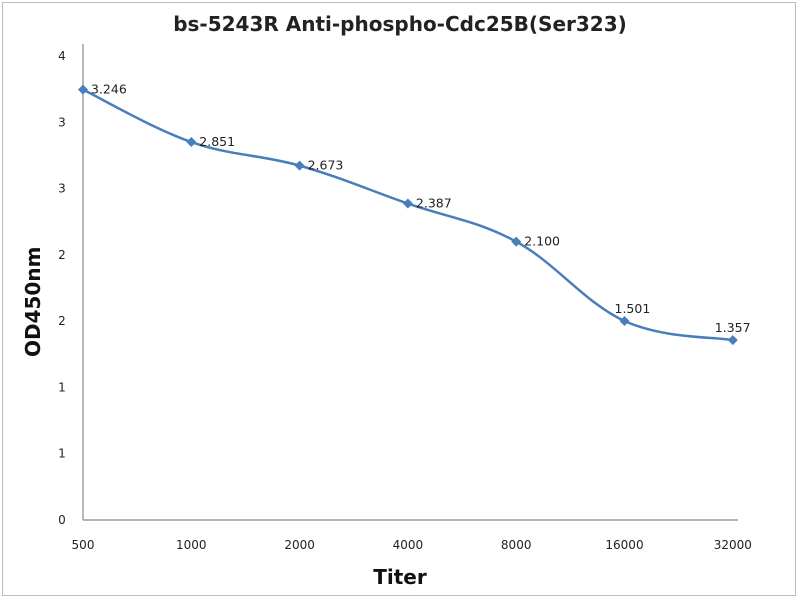  I want to click on x-tick-label: 4000, so click(408, 545).